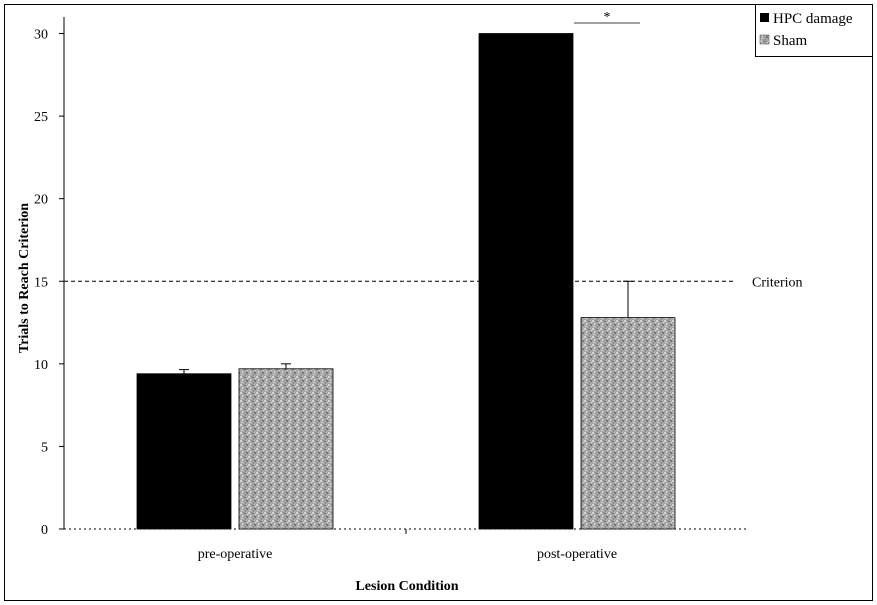 Image resolution: width=877 pixels, height=605 pixels. Describe the element at coordinates (41, 282) in the screenshot. I see `y-tick-label: 15` at that location.